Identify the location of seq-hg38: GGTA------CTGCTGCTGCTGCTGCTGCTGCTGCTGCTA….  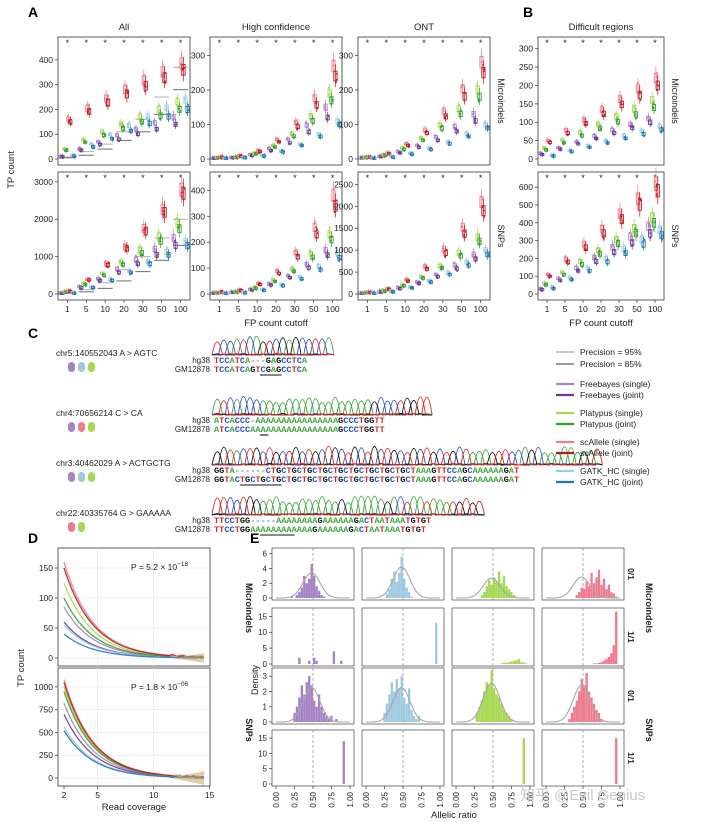
(366, 471).